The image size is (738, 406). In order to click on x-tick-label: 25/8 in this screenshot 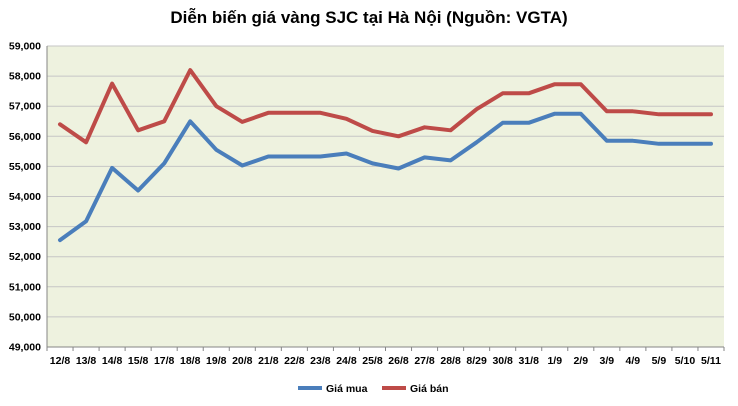, I will do `click(372, 361)`.